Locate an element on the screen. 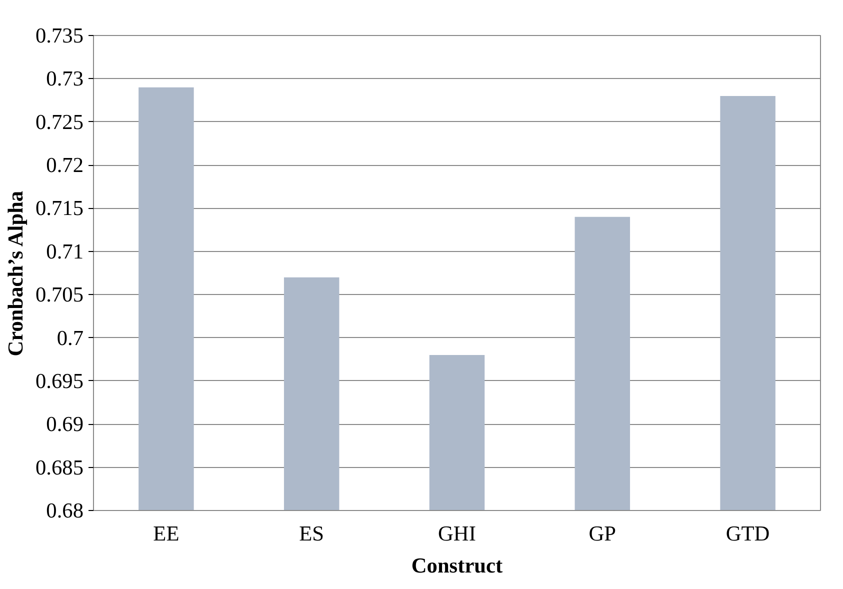 The width and height of the screenshot is (843, 589). x-tick-label: GP is located at coordinates (602, 534).